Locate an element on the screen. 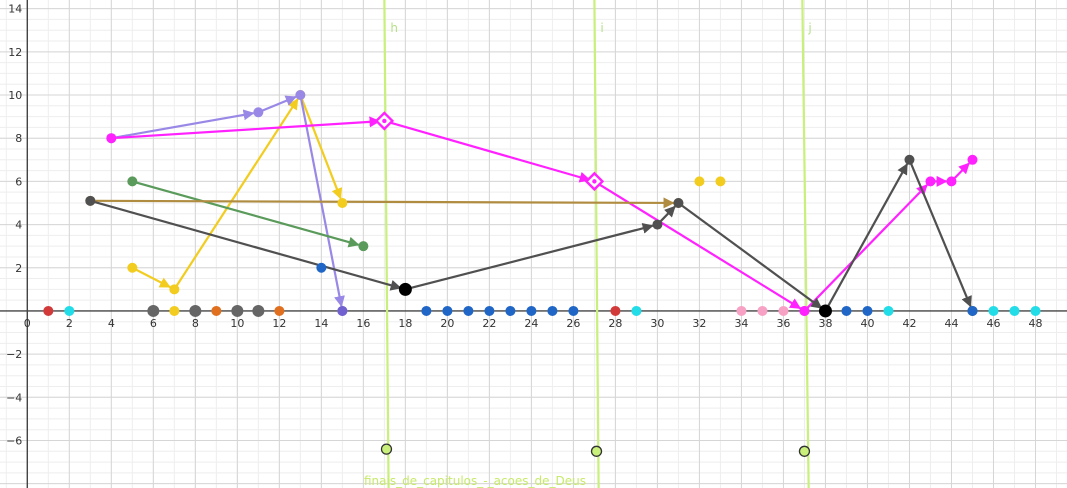  x-tick-label: 14 is located at coordinates (321, 323).